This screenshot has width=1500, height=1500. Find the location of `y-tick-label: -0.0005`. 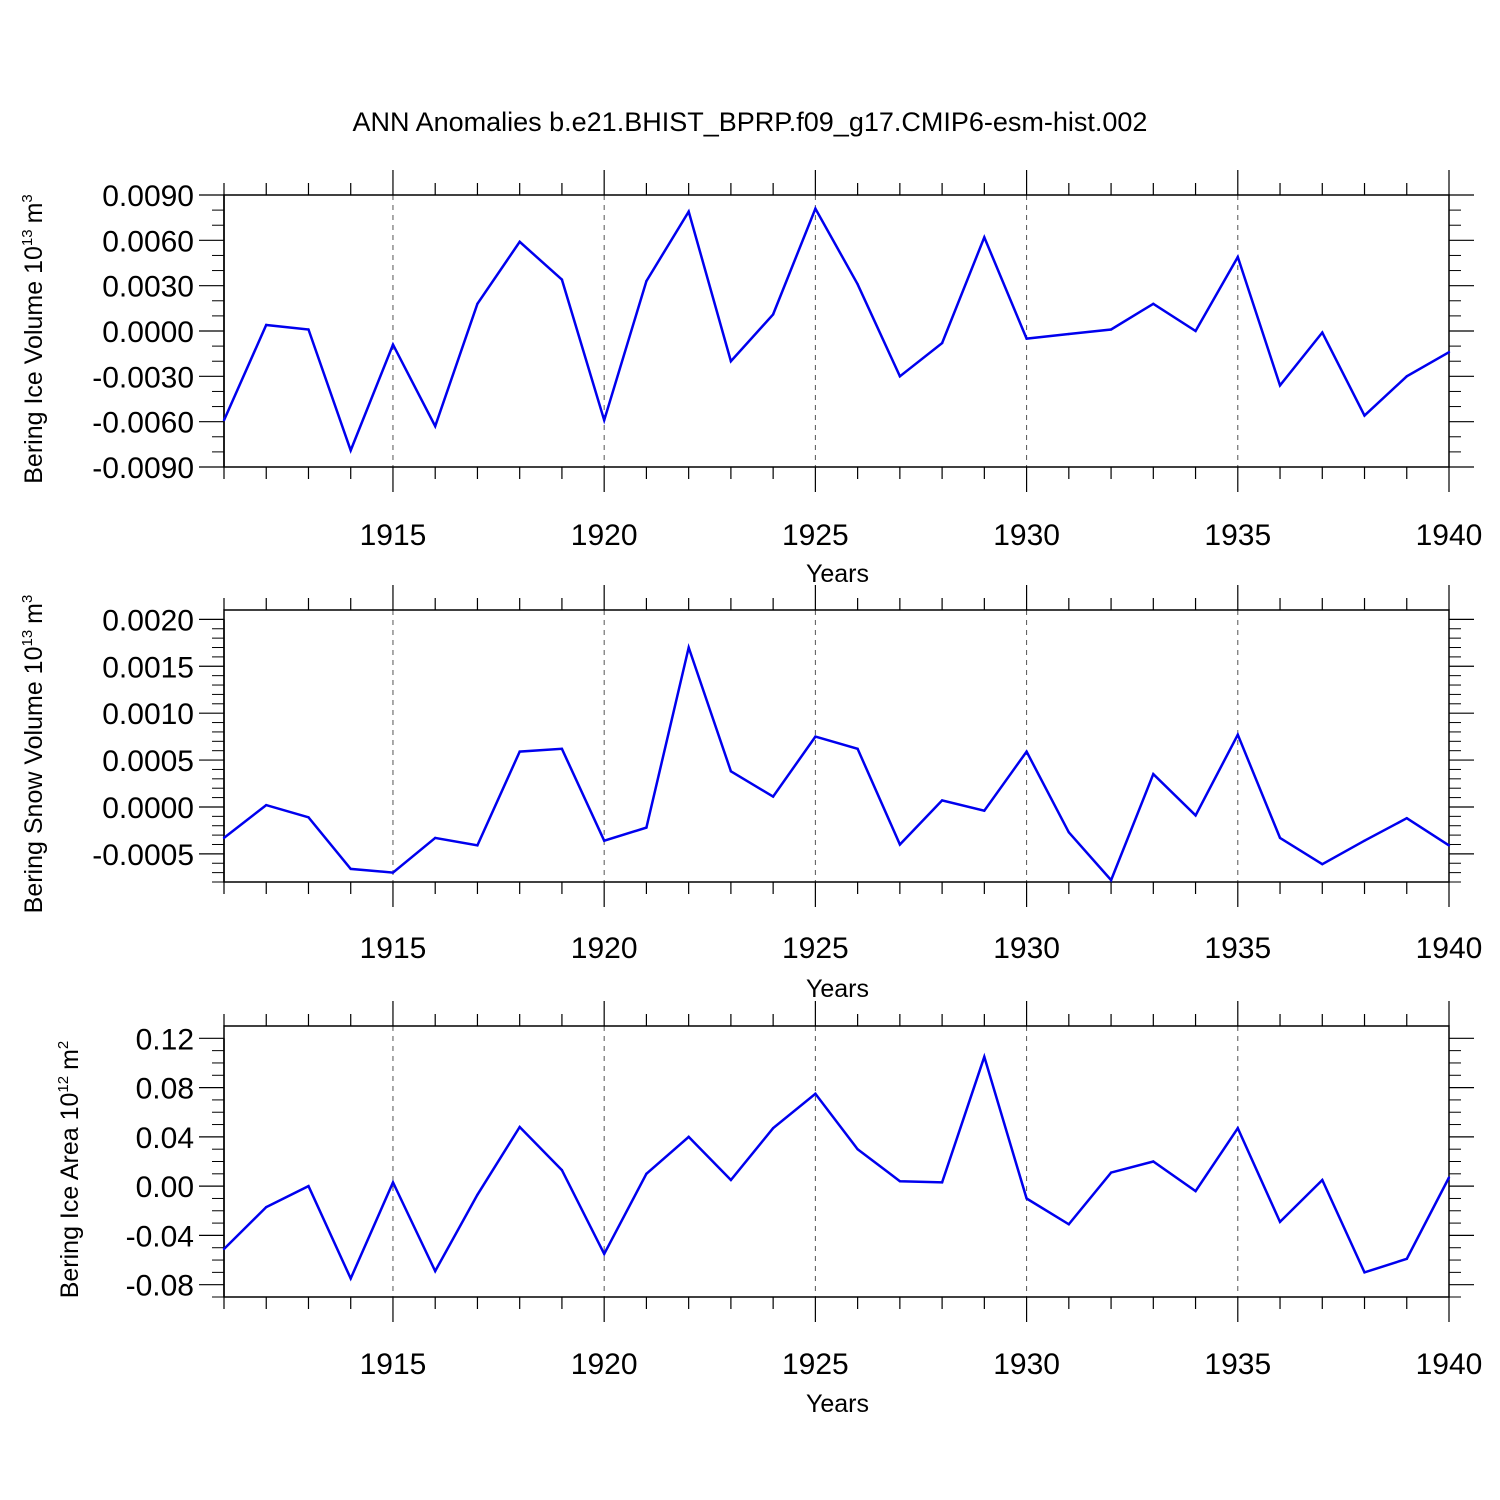

y-tick-label: -0.0005 is located at coordinates (143, 855).